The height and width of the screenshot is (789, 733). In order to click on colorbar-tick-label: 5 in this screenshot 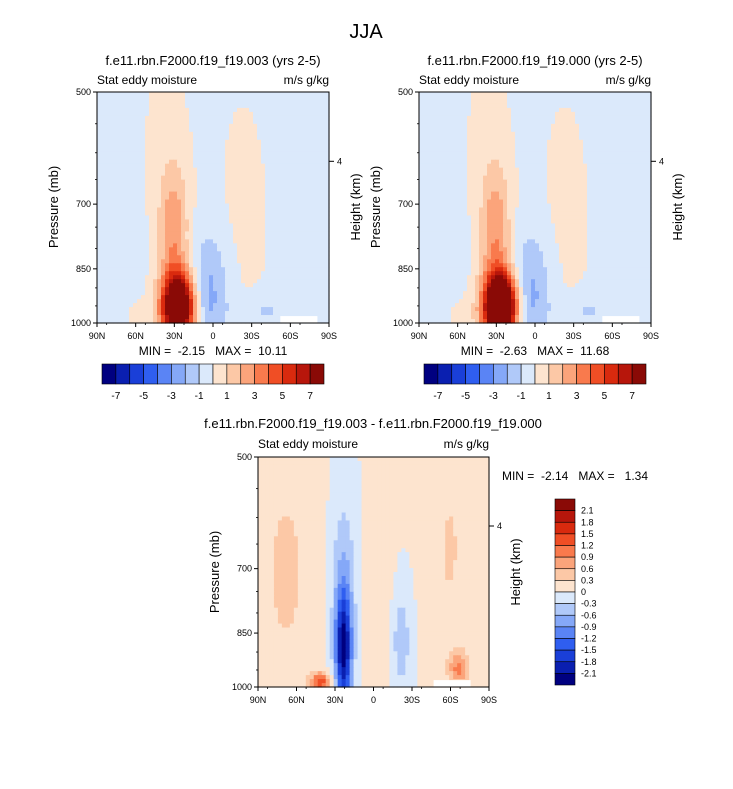, I will do `click(283, 396)`.